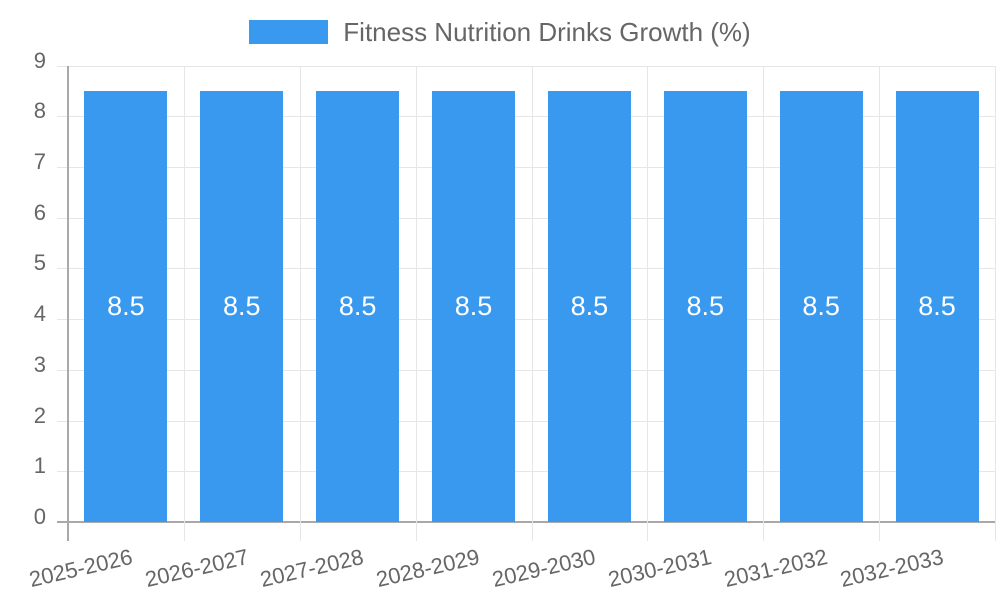 This screenshot has height=600, width=1000. I want to click on y-tick-label: 3, so click(39, 364).